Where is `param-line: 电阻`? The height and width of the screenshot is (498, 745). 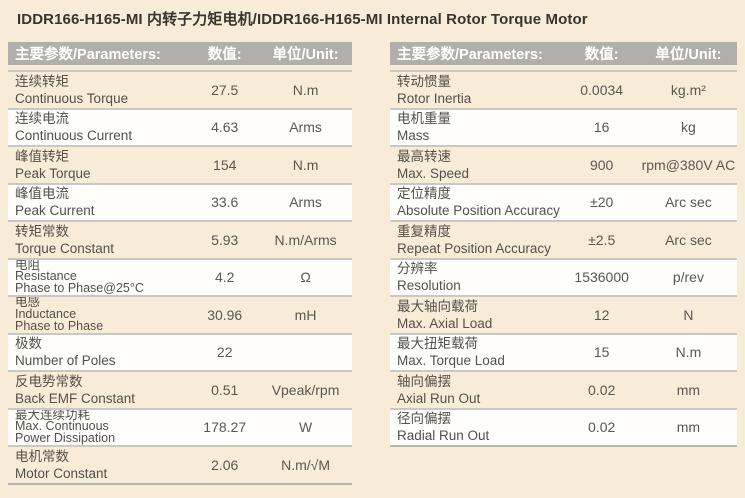
param-line: 电阻 is located at coordinates (28, 265).